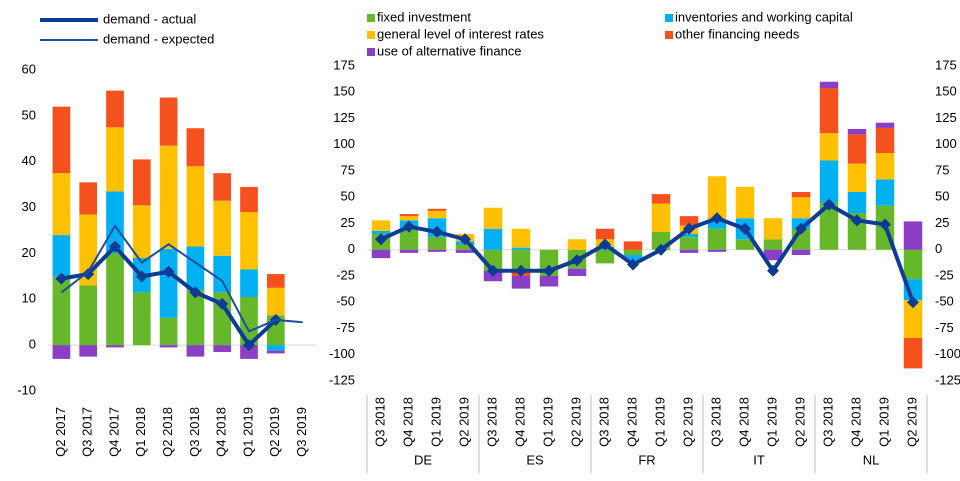 The image size is (960, 481). I want to click on y-tick-label: 100, so click(344, 143).